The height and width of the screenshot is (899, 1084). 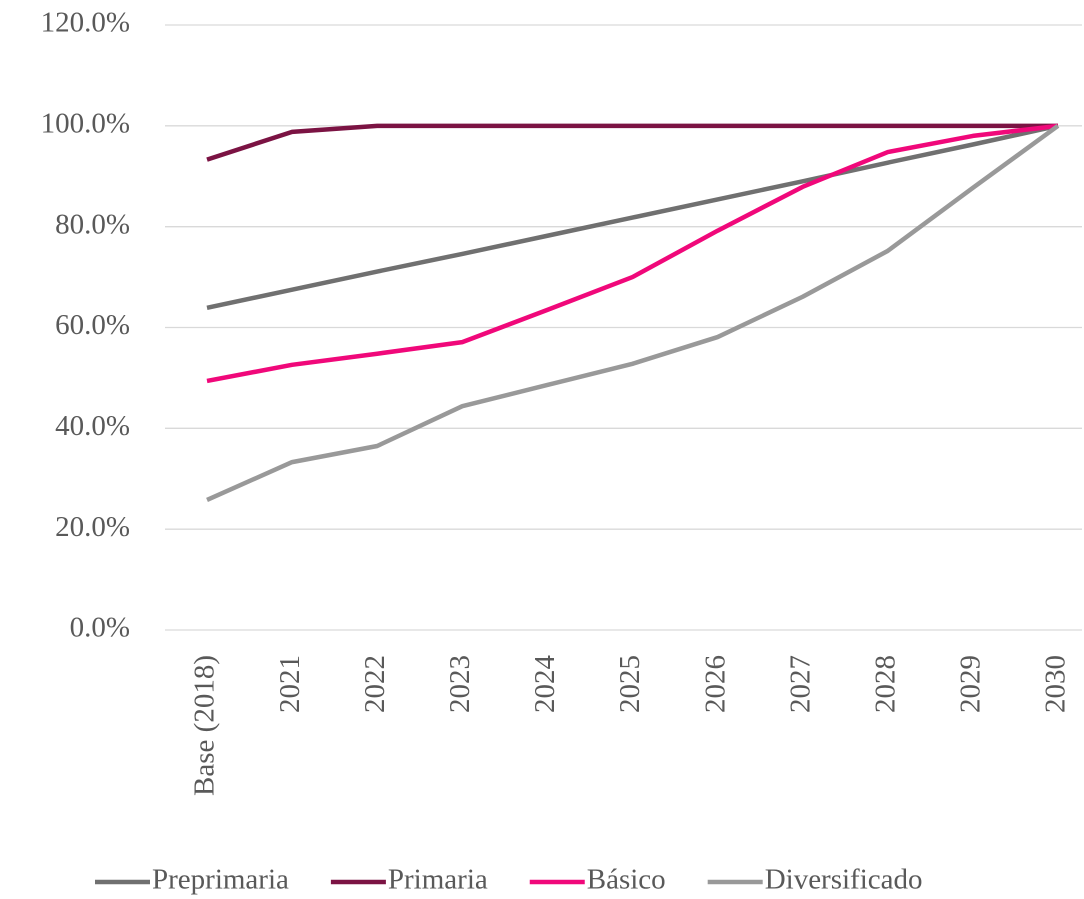 What do you see at coordinates (1056, 684) in the screenshot?
I see `x-tick-label: 2030` at bounding box center [1056, 684].